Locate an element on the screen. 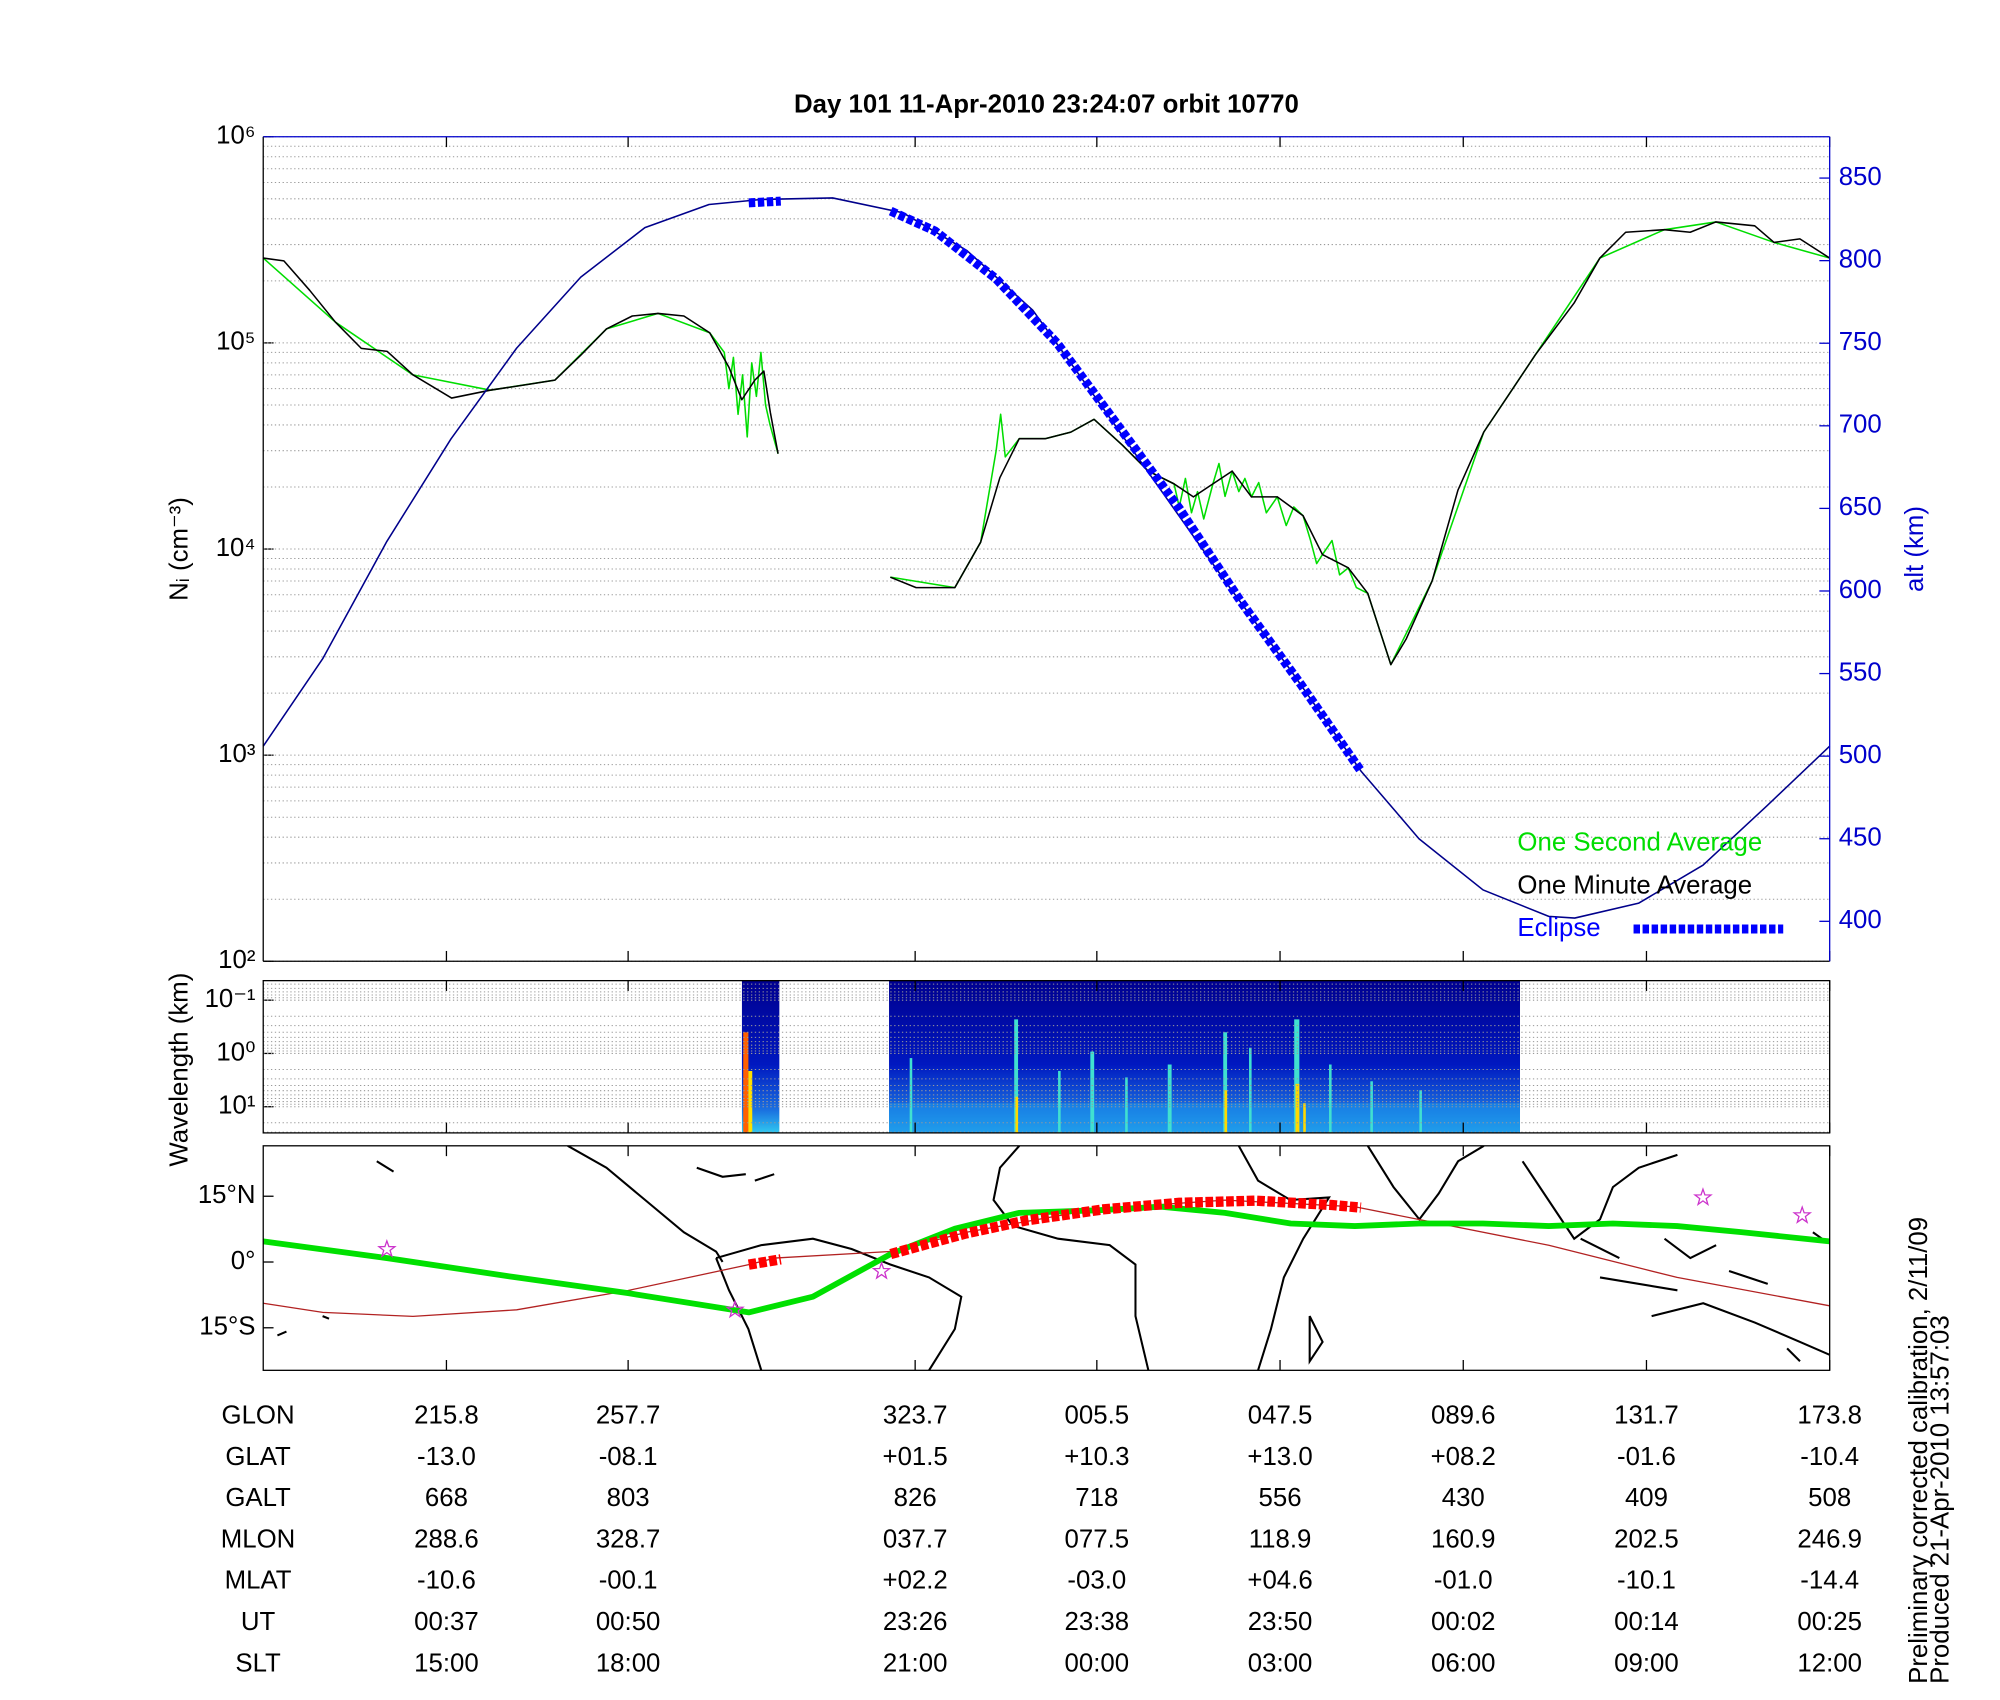  table-cell: 23:50 is located at coordinates (1280, 1622).